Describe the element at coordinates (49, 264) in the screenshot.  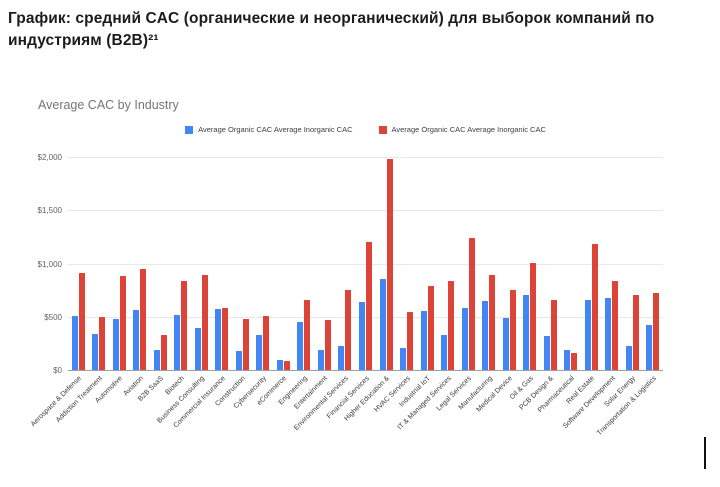
I see `y-tick-label: $1,000` at that location.